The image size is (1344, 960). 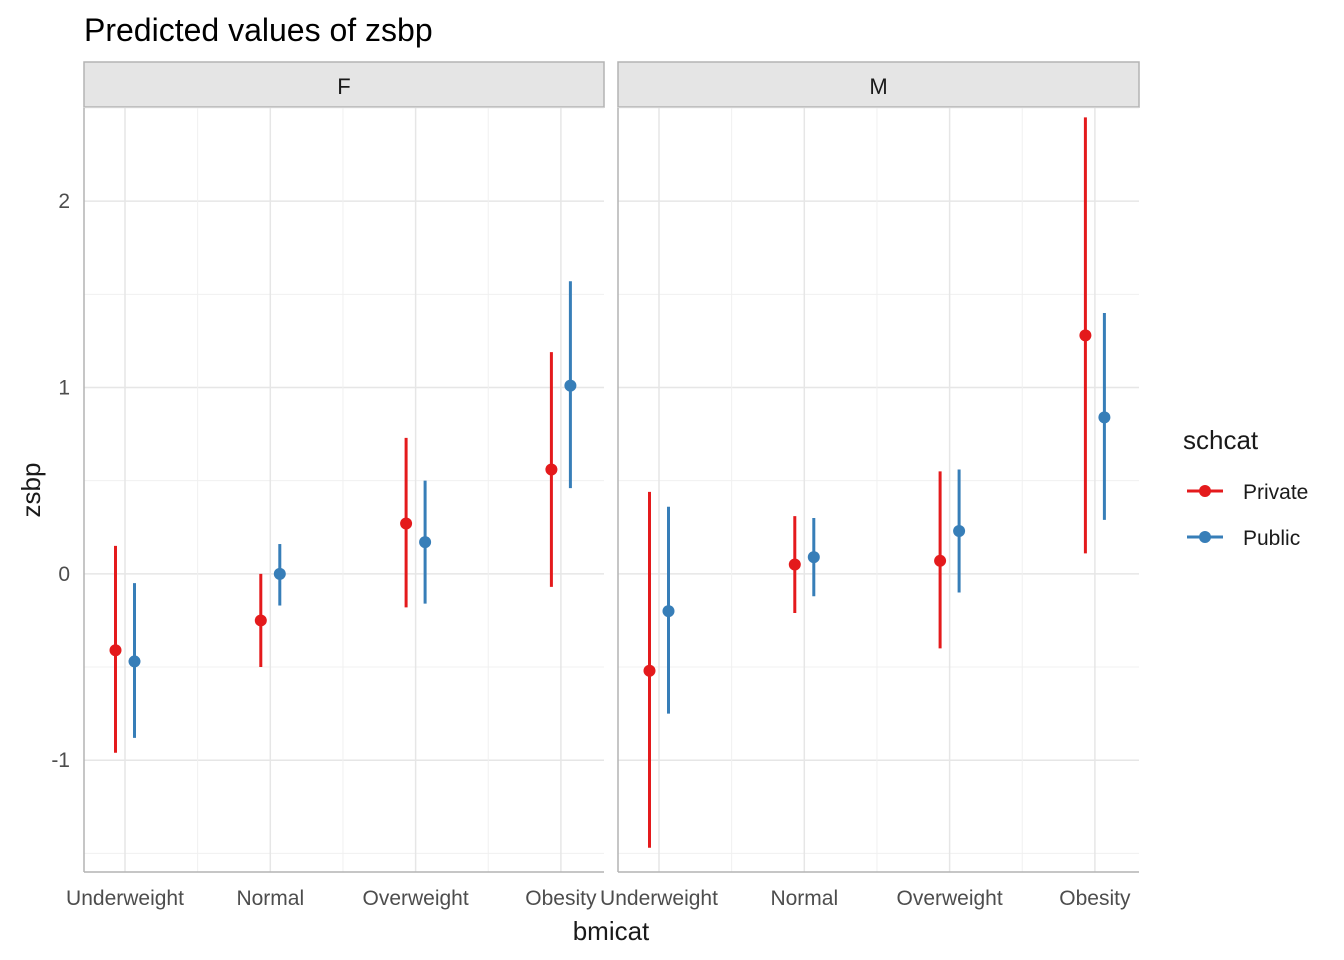 What do you see at coordinates (1271, 538) in the screenshot?
I see `legend-label: Public` at bounding box center [1271, 538].